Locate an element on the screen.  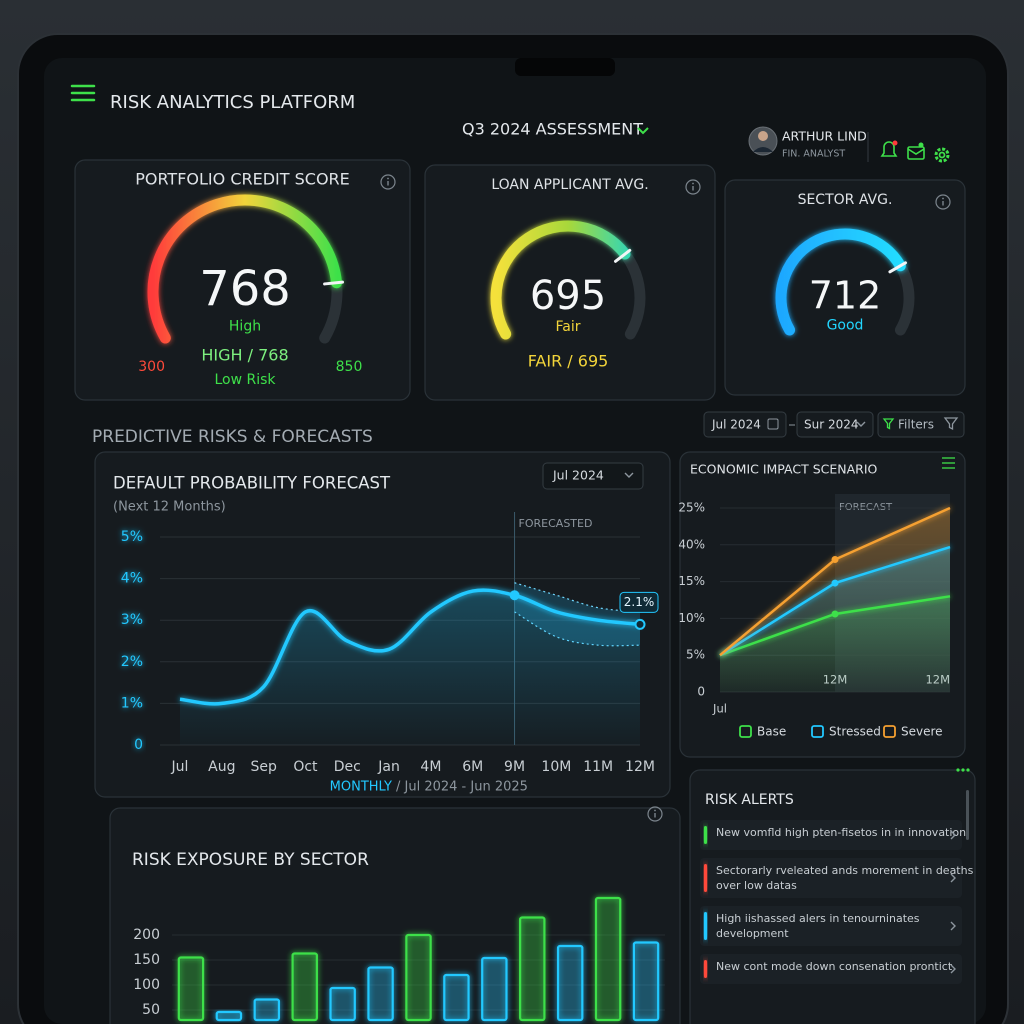
y-tick-label: 150 is located at coordinates (146, 960).